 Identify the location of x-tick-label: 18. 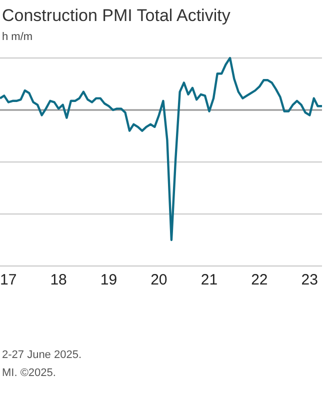
(58, 280).